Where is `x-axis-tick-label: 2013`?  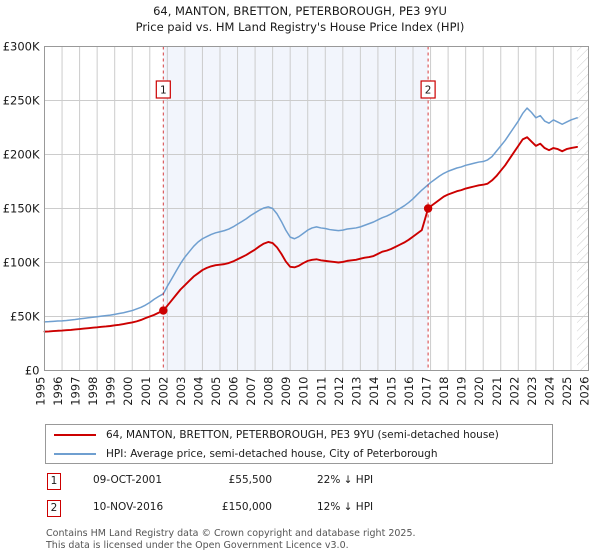 x-axis-tick-label: 2013 is located at coordinates (356, 391).